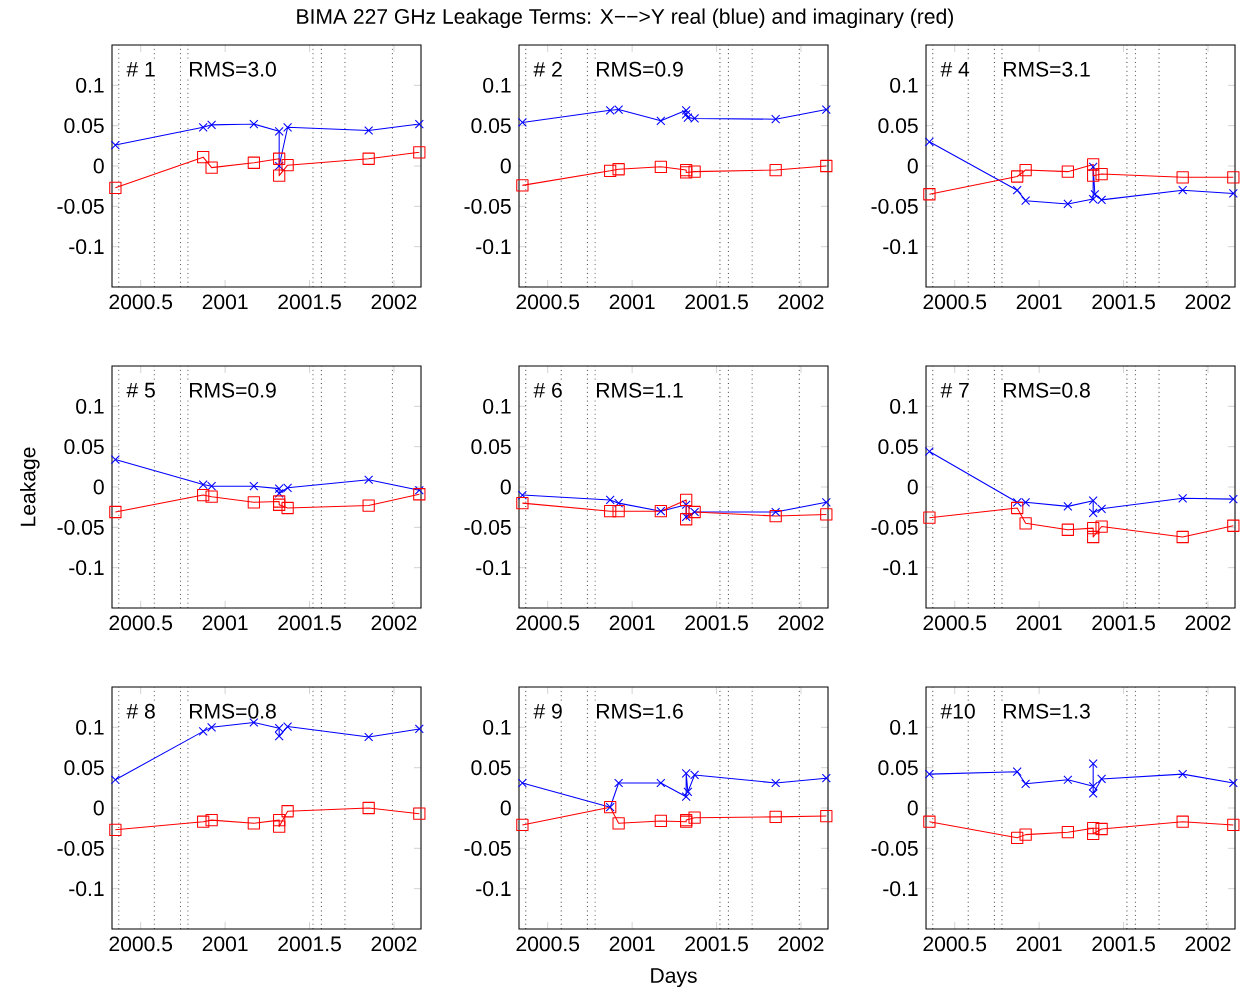  What do you see at coordinates (140, 711) in the screenshot?
I see `annotation: # 8` at bounding box center [140, 711].